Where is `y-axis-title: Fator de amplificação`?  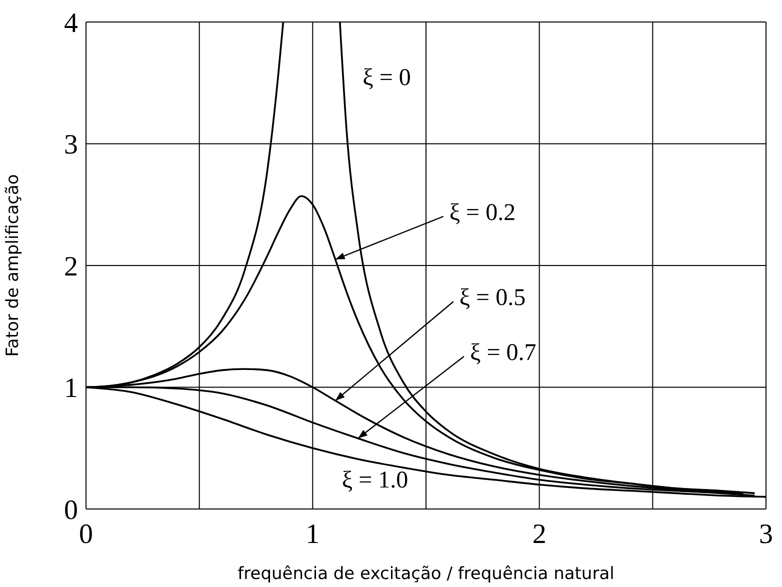
y-axis-title: Fator de amplificação is located at coordinates (13, 265).